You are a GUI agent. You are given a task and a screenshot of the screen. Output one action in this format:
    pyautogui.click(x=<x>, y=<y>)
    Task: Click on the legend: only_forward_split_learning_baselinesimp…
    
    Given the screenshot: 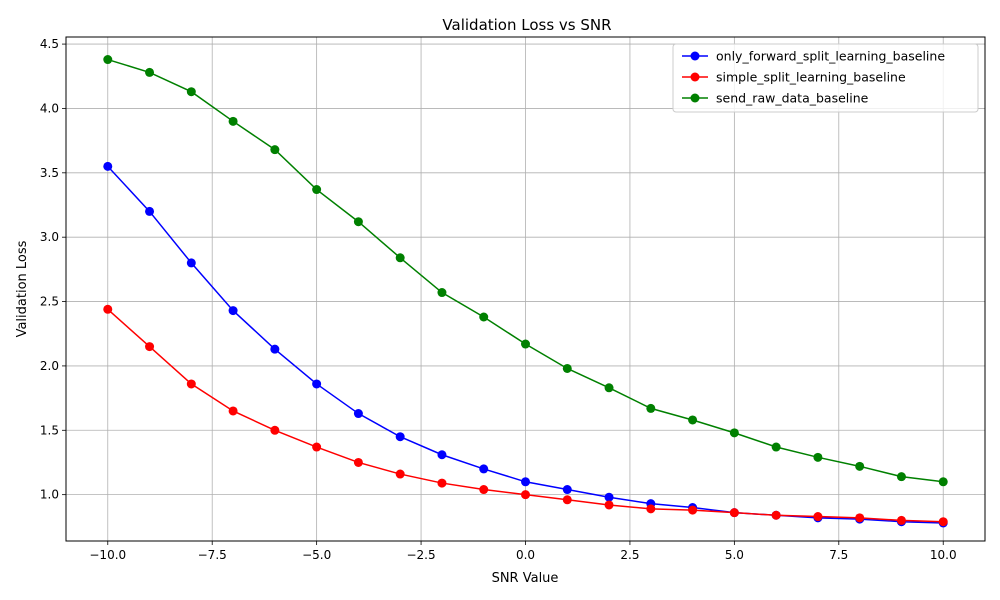 What is the action you would take?
    pyautogui.click(x=825, y=78)
    